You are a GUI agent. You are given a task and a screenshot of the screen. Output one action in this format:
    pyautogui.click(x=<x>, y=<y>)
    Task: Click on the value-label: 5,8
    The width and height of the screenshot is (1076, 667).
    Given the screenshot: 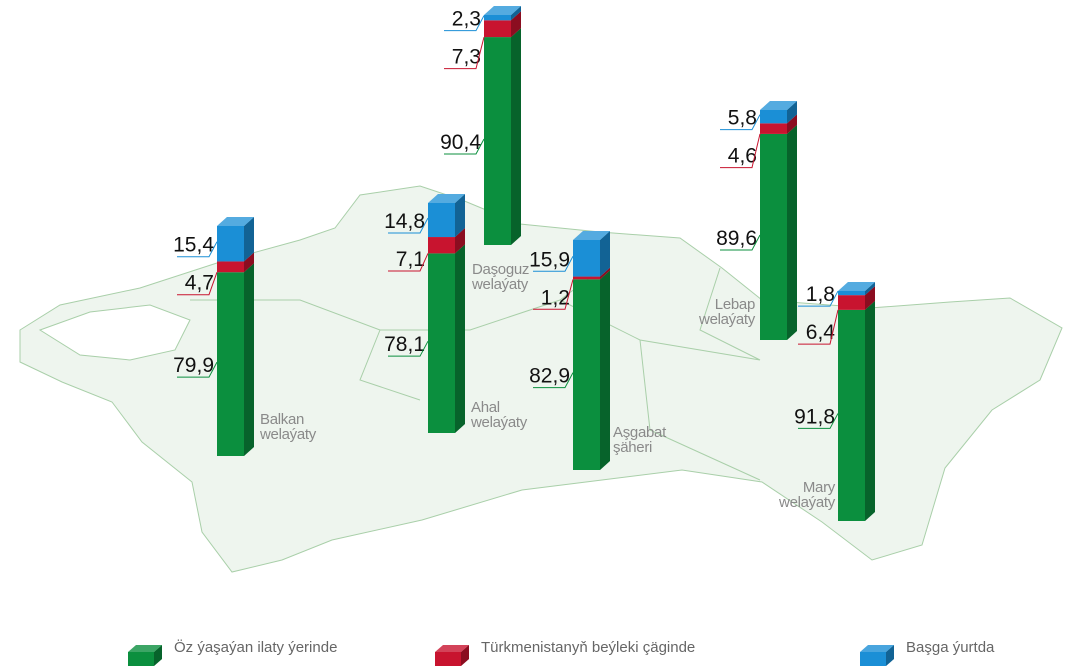 What is the action you would take?
    pyautogui.click(x=742, y=118)
    